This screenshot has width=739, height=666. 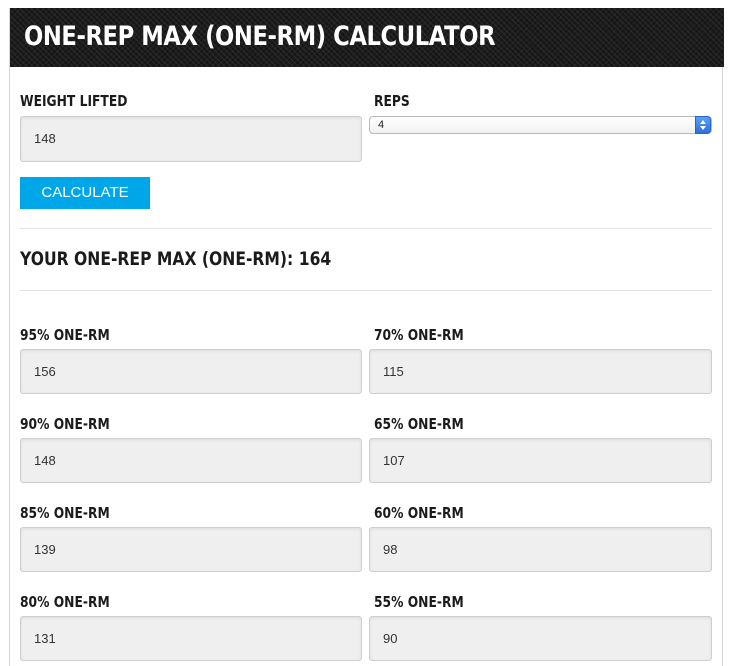 What do you see at coordinates (65, 513) in the screenshot?
I see `percent-label-85: 85% ONE-RM` at bounding box center [65, 513].